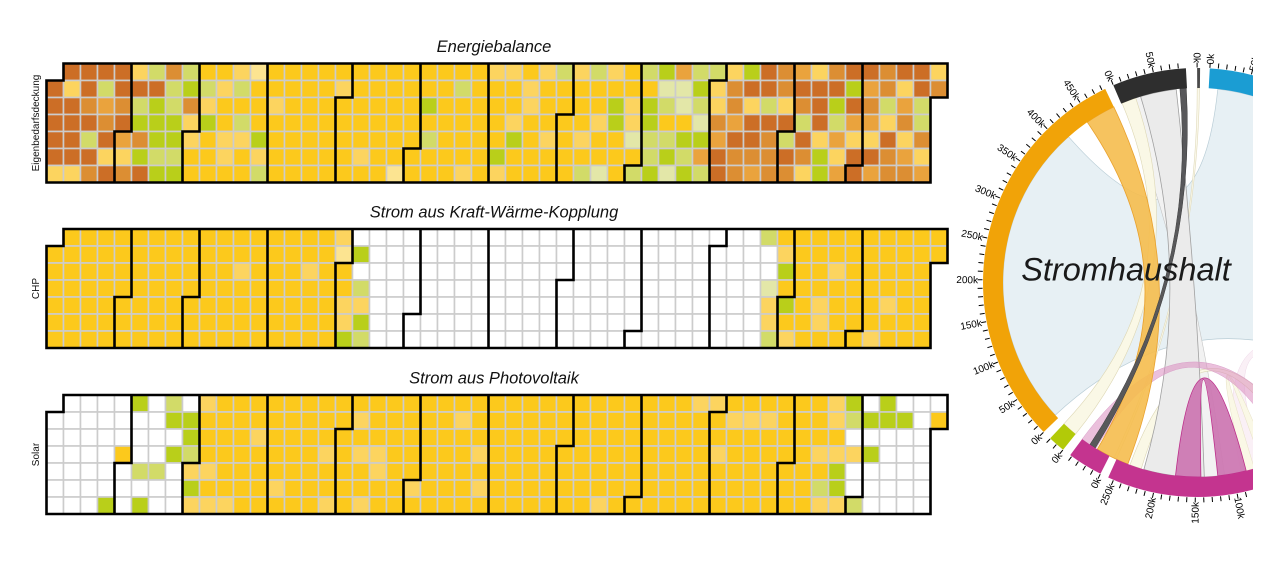 The image size is (1280, 585). I want to click on svg-text: Strom aus Photovoltaik, so click(494, 379).